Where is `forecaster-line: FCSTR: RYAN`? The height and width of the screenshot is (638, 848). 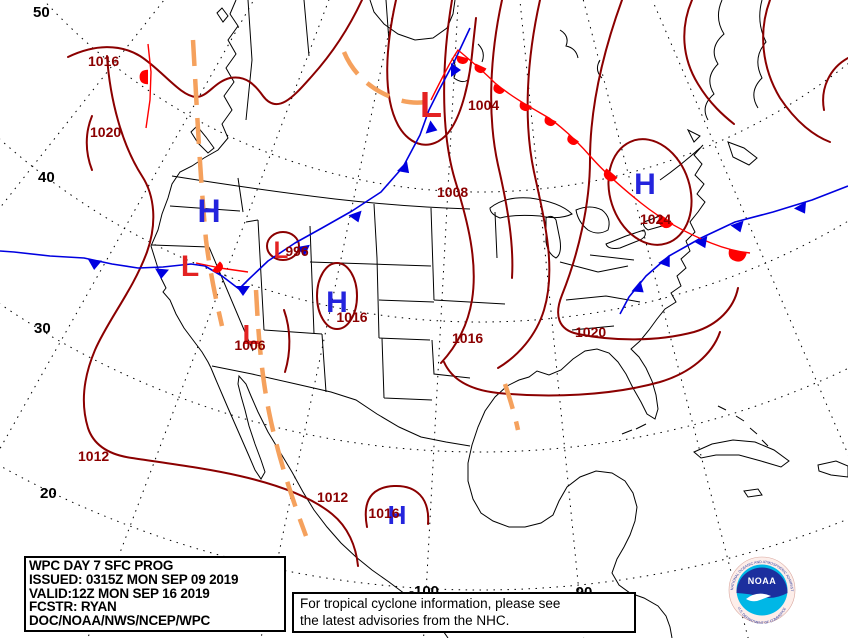
forecaster-line: FCSTR: RYAN is located at coordinates (73, 607).